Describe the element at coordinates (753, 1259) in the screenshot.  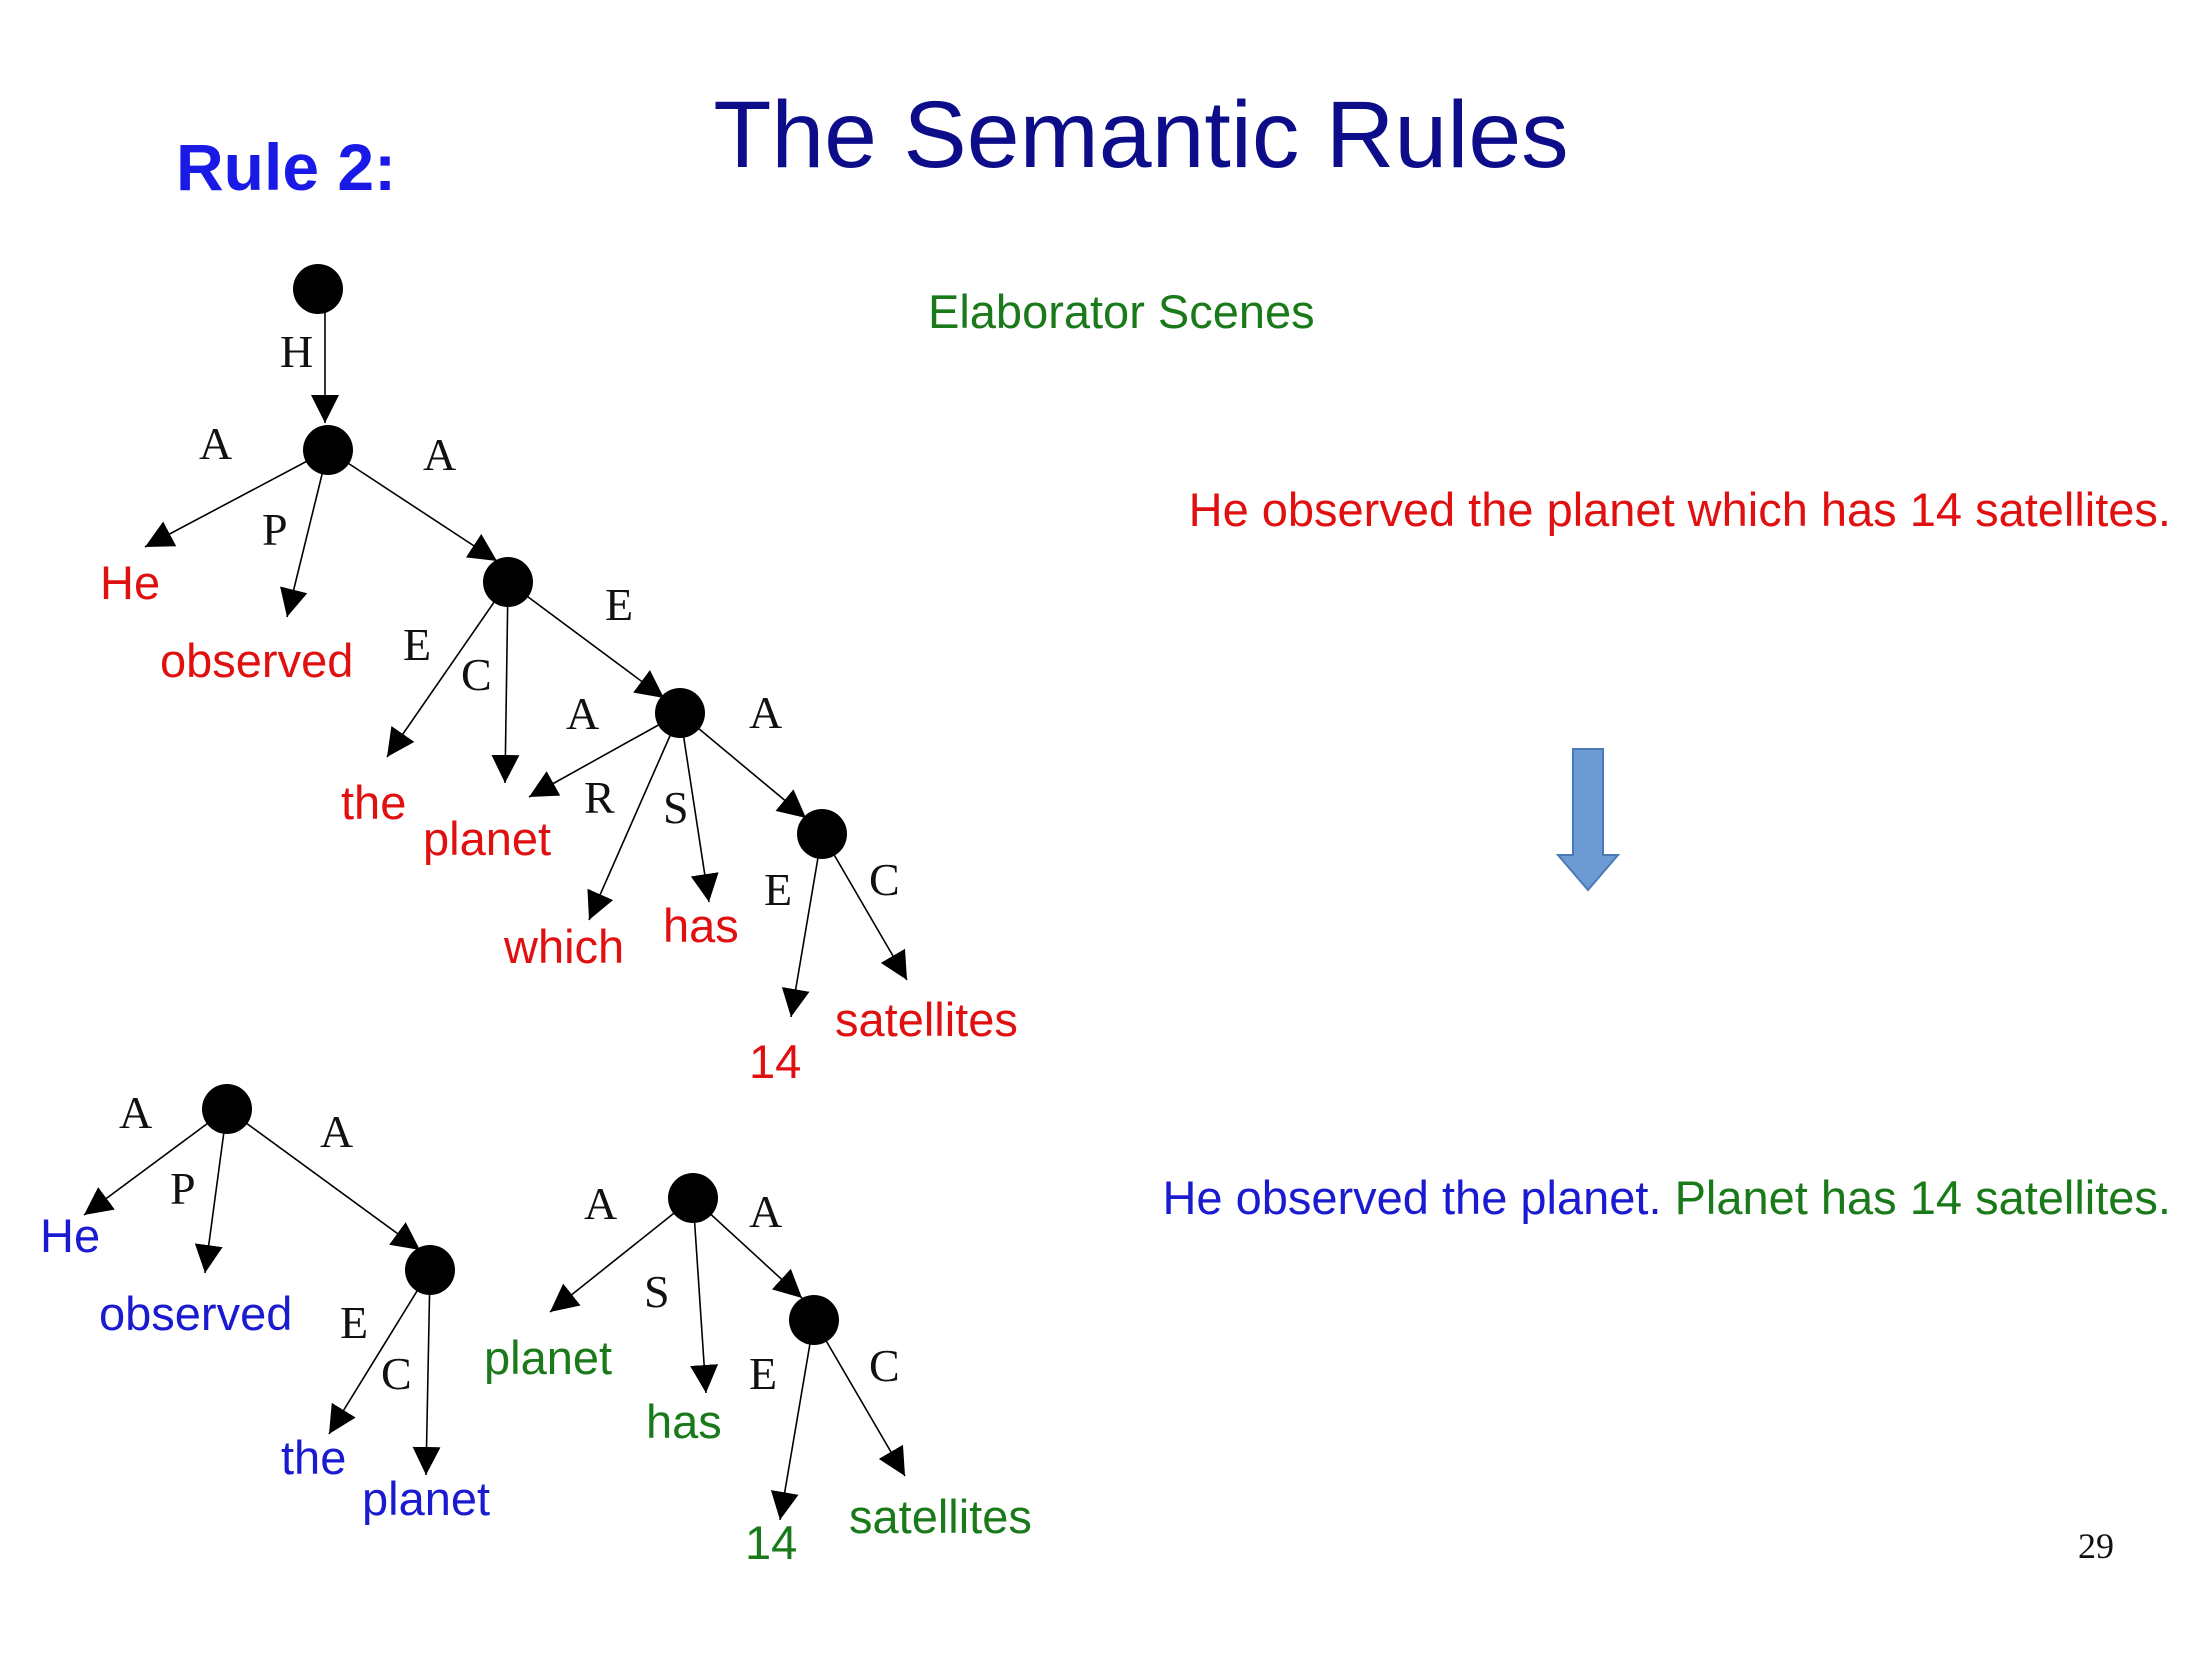
I see `tree-bottom-right-nodes` at that location.